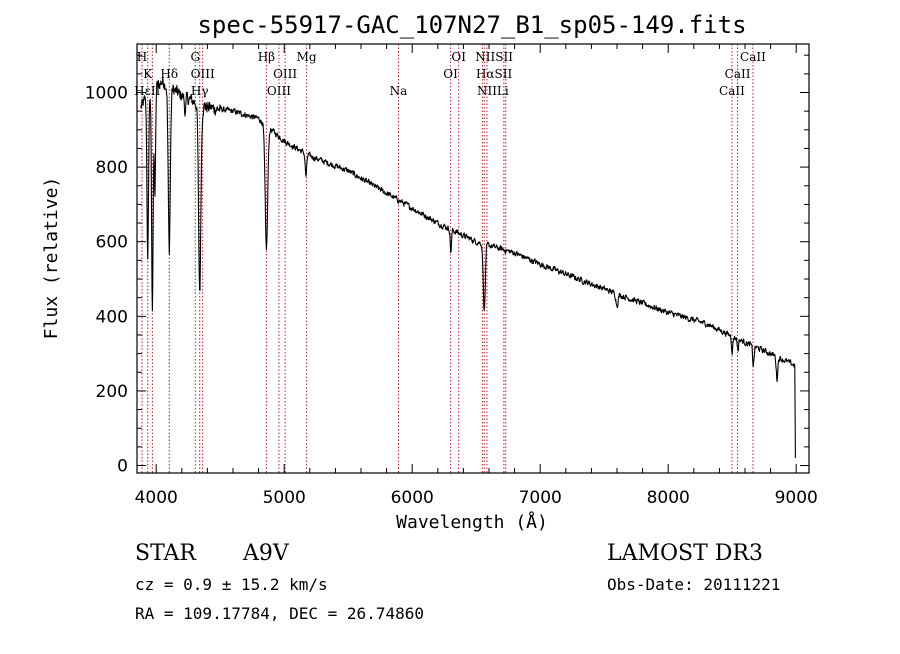  I want to click on coordinates: RA = 109.17784, DEC = 26.74860, so click(279, 613).